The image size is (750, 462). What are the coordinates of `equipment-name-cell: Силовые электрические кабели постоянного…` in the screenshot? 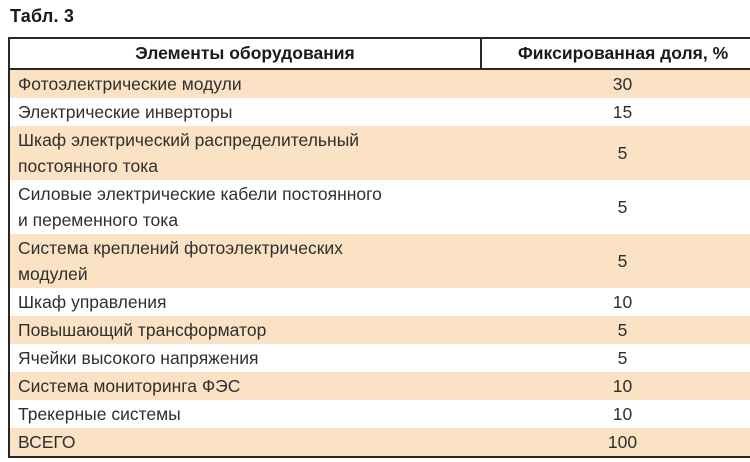 It's located at (200, 207).